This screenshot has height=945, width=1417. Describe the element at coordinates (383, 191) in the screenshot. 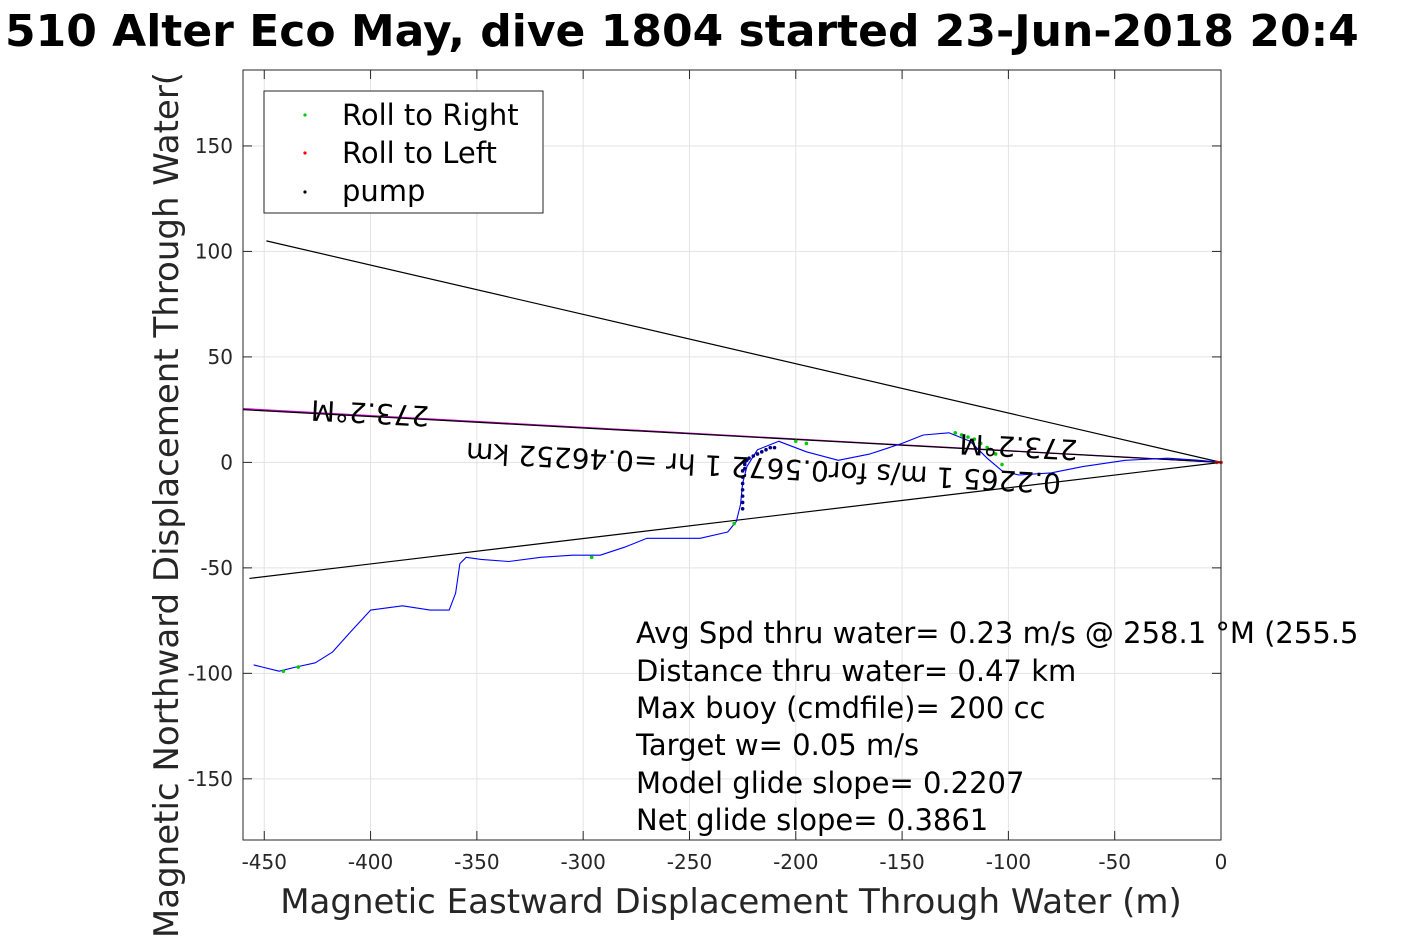

I see `legend-label-pump: pump` at that location.